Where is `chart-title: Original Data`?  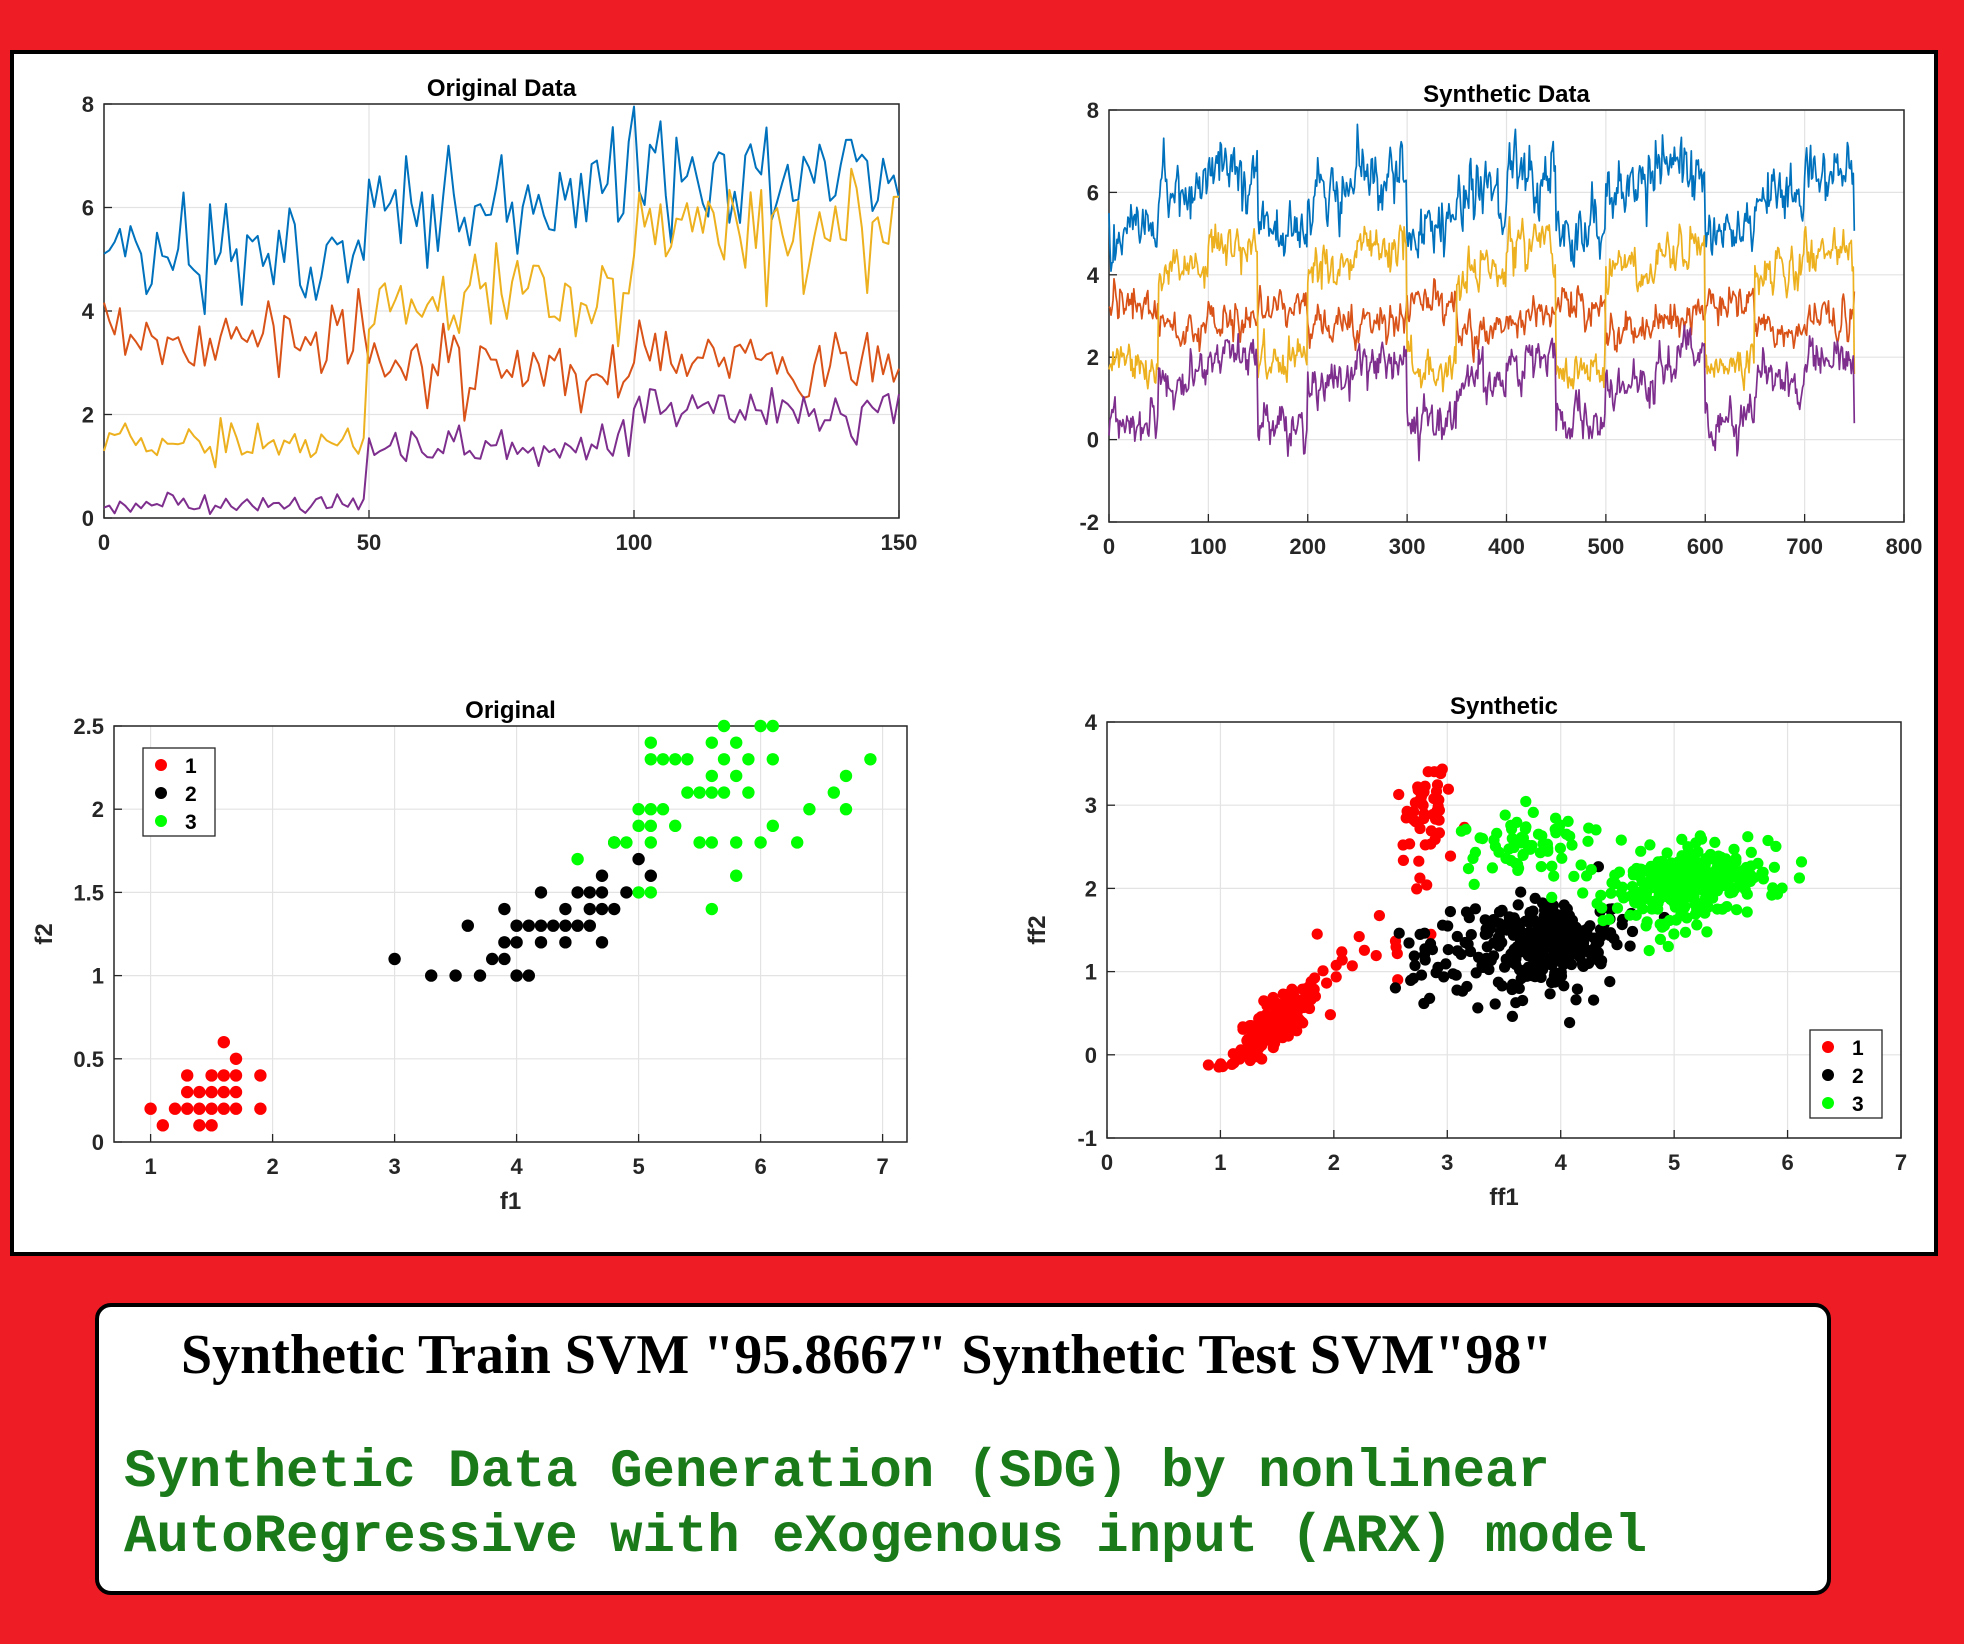 chart-title: Original Data is located at coordinates (502, 88).